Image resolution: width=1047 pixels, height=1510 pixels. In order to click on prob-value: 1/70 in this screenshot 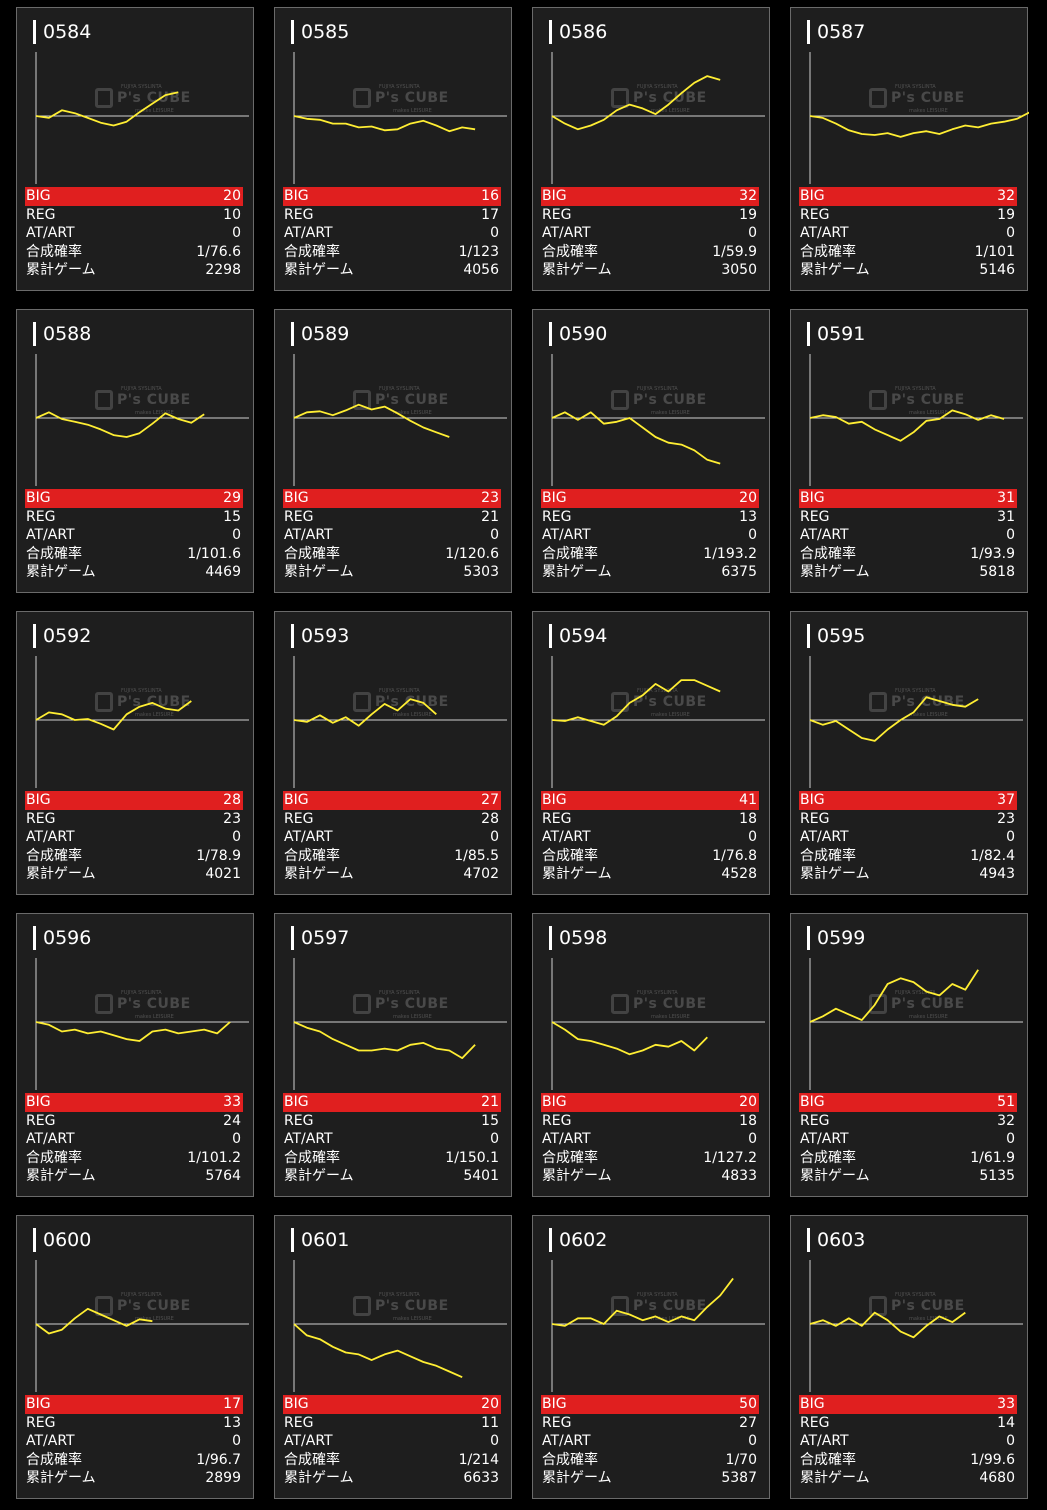, I will do `click(741, 1459)`.